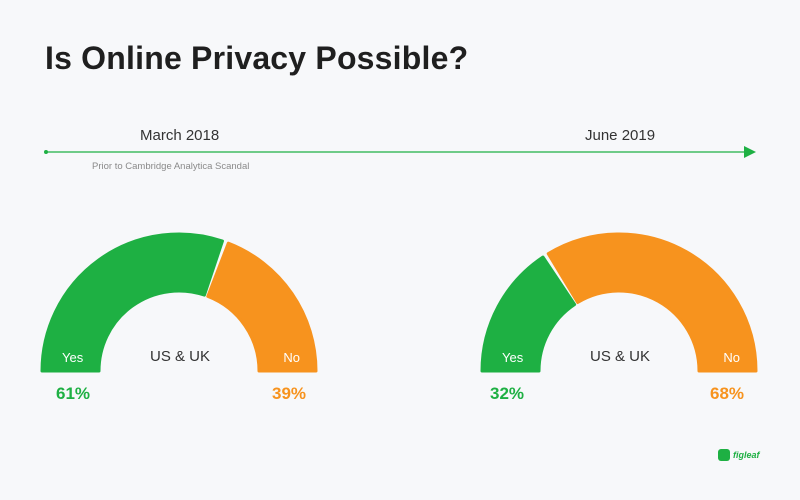 The width and height of the screenshot is (800, 500). I want to click on timeline-start-label: March 2018, so click(180, 135).